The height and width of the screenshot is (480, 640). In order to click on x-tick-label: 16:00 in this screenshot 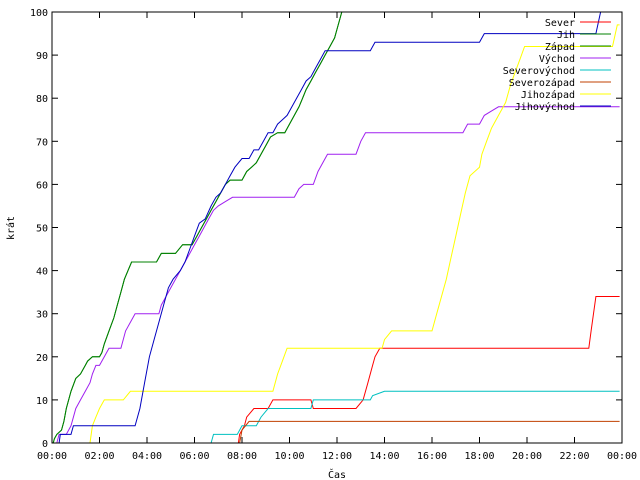, I will do `click(432, 456)`.